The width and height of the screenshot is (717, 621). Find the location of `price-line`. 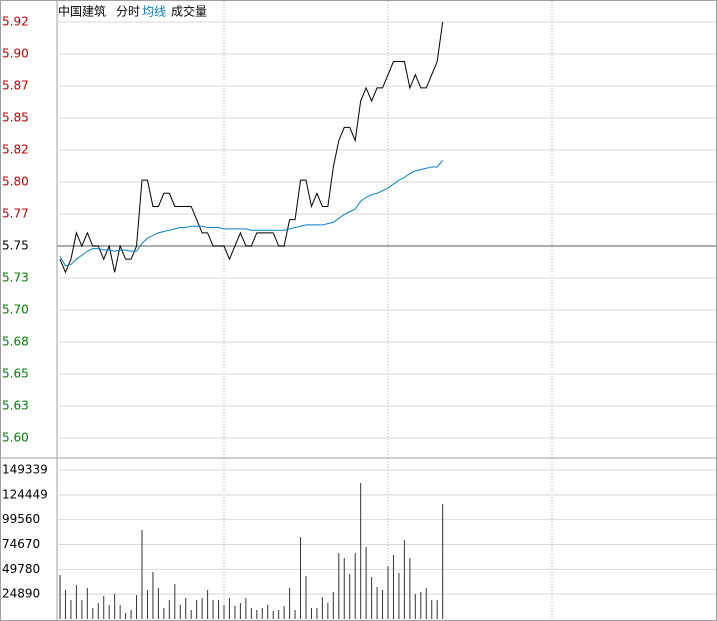

price-line is located at coordinates (251, 213).